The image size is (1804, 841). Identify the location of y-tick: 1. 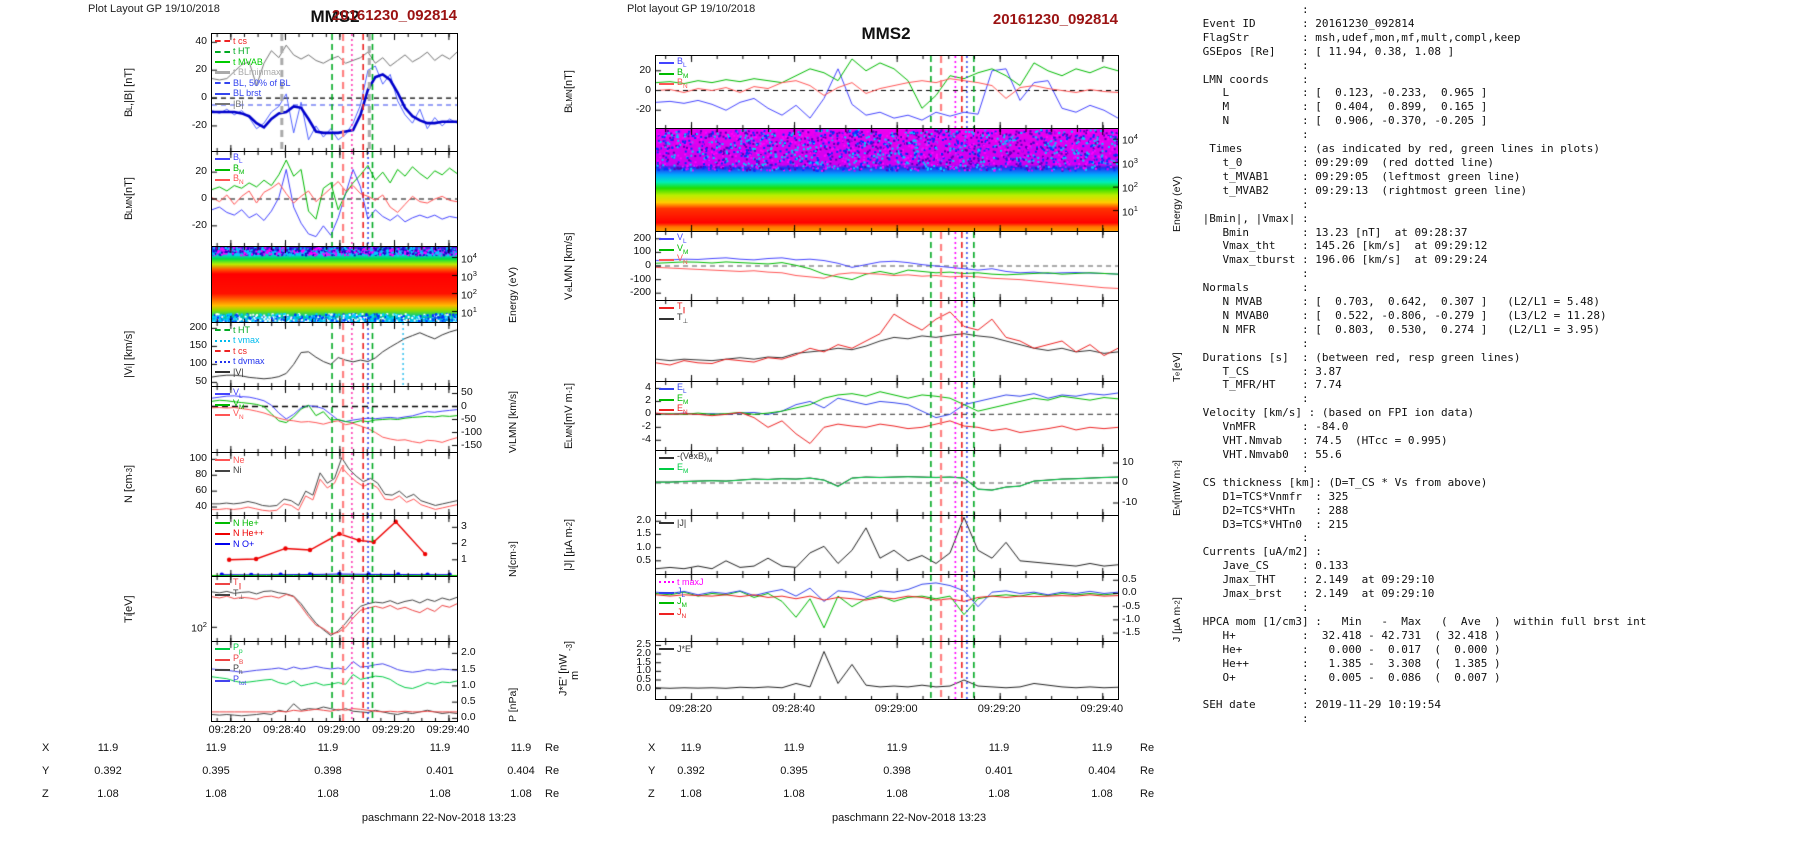
(464, 558).